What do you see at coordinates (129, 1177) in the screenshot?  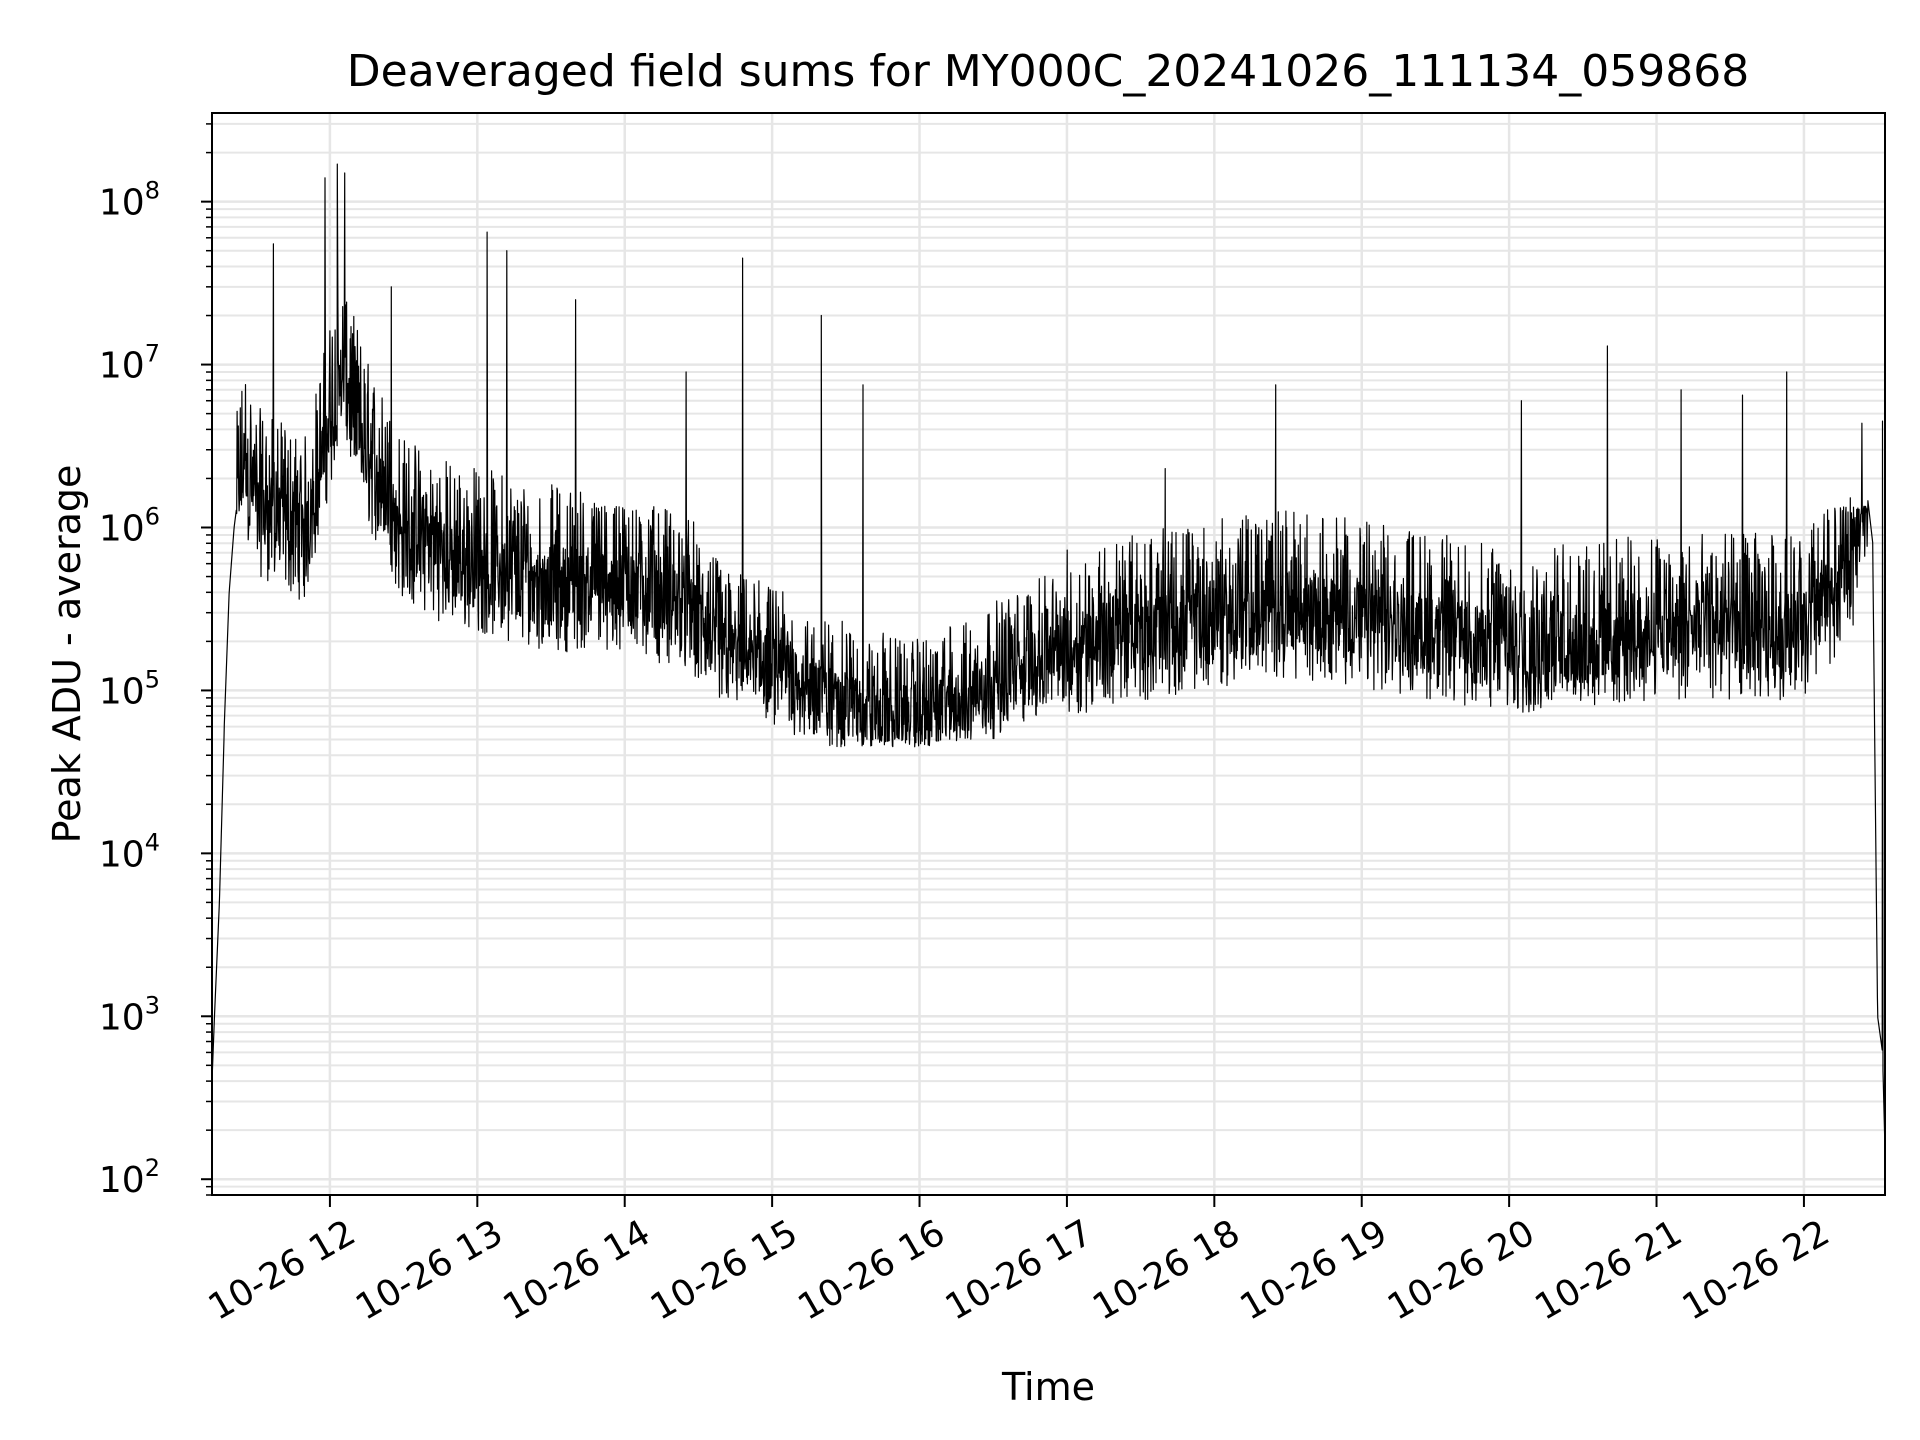 I see `y-tick-label: 10²` at bounding box center [129, 1177].